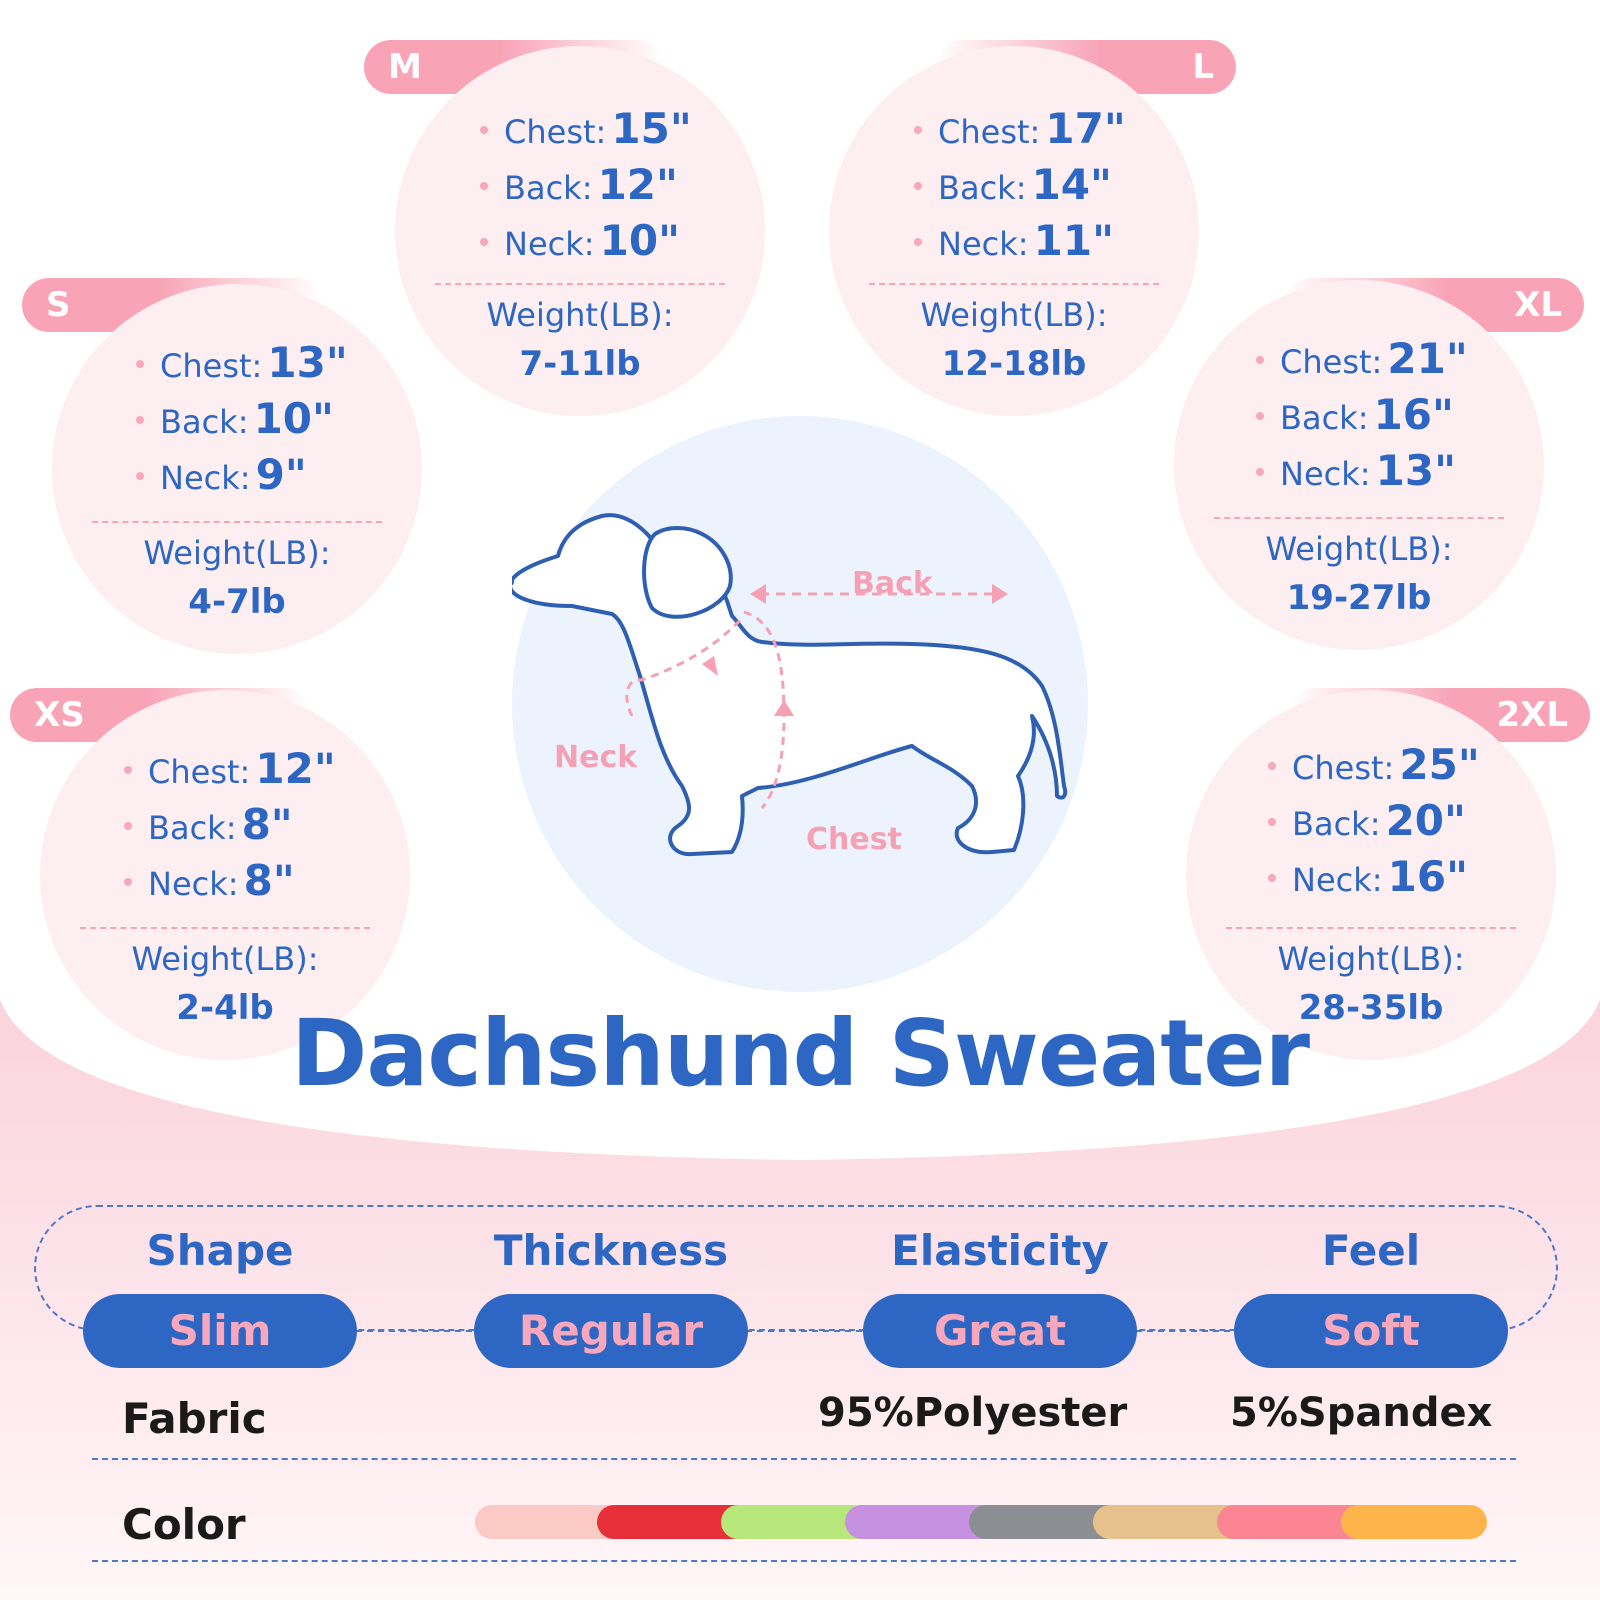  What do you see at coordinates (1361, 1413) in the screenshot?
I see `fabric-spandex: 5%Spandex` at bounding box center [1361, 1413].